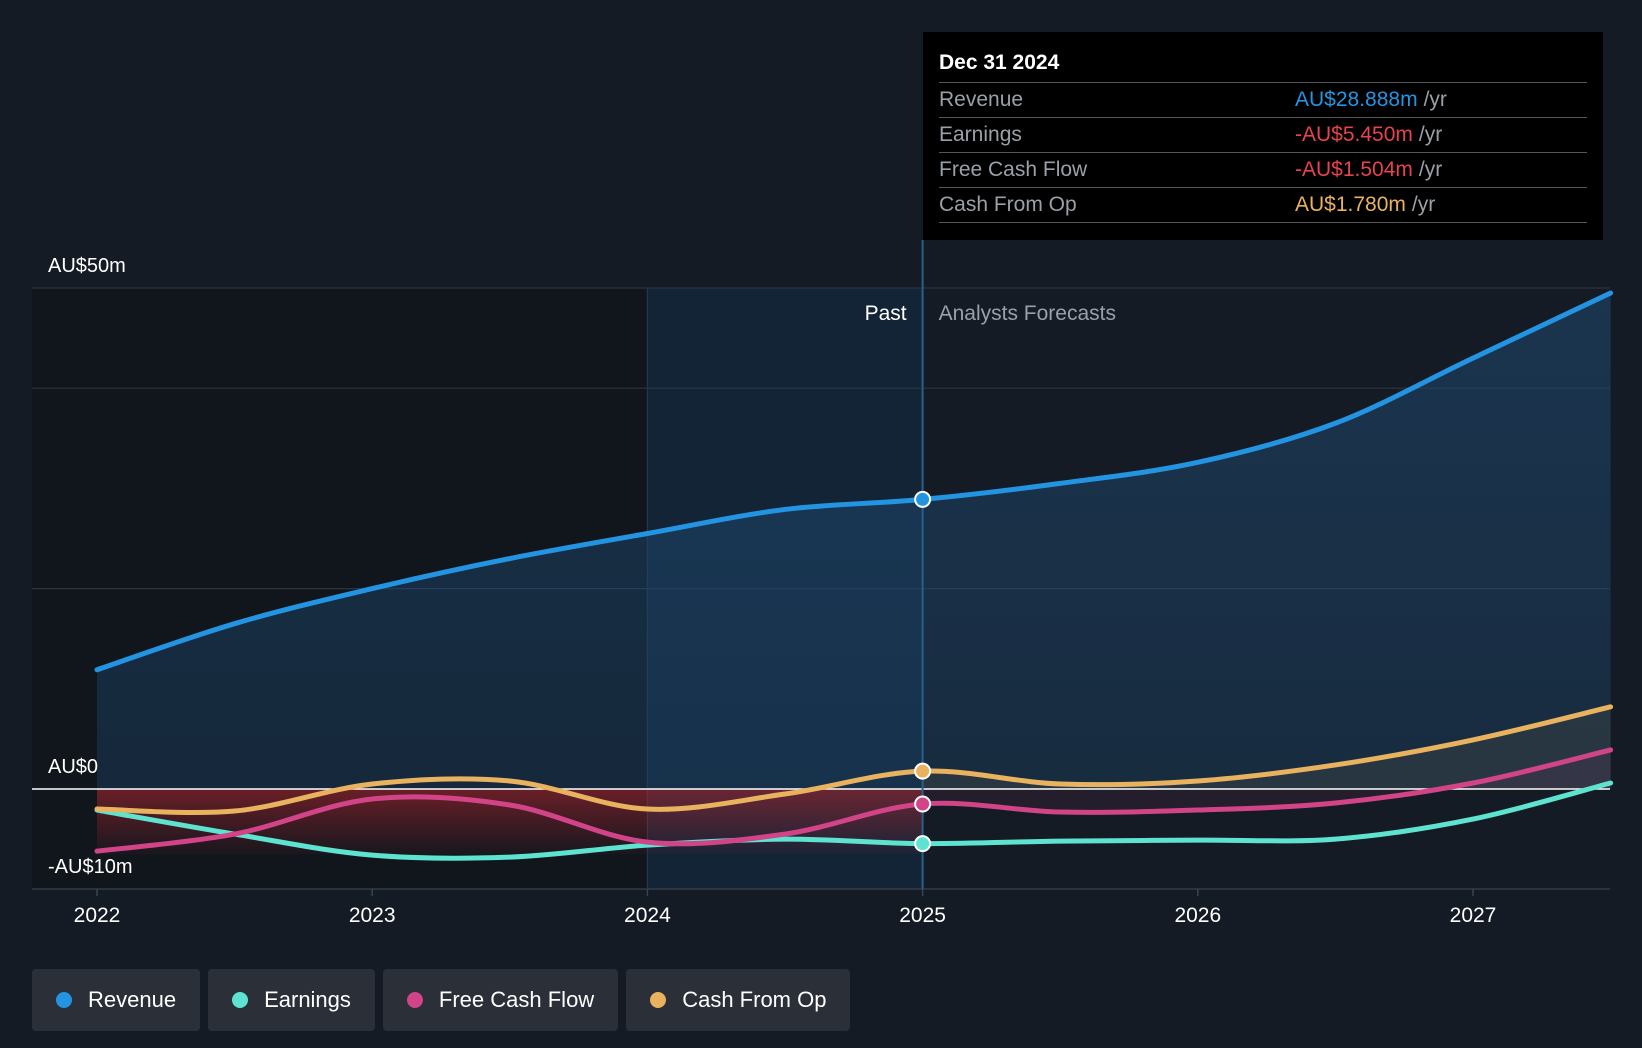 This screenshot has width=1642, height=1048. What do you see at coordinates (1371, 99) in the screenshot?
I see `tooltip-value: AU$28.888m/yr` at bounding box center [1371, 99].